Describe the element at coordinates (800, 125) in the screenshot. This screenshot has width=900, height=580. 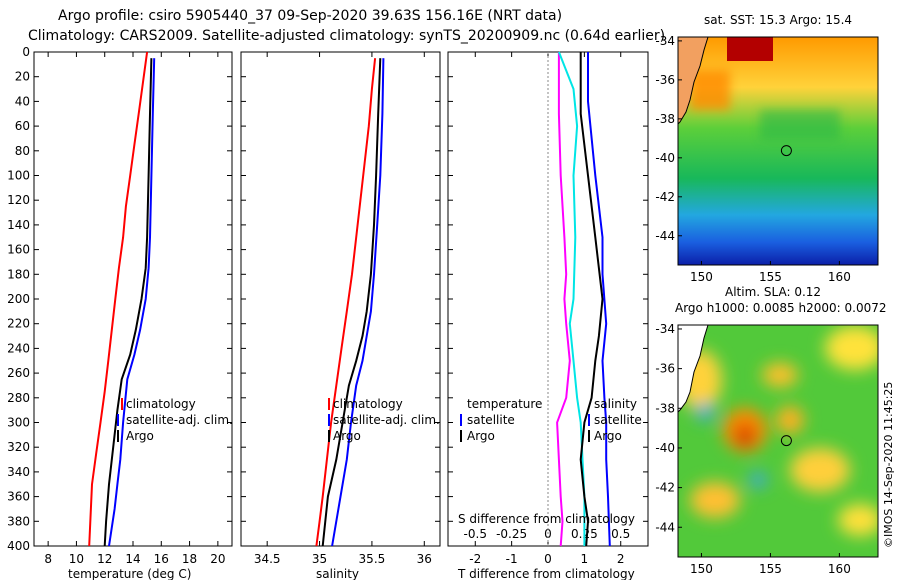
I see `sst-mid-green` at that location.